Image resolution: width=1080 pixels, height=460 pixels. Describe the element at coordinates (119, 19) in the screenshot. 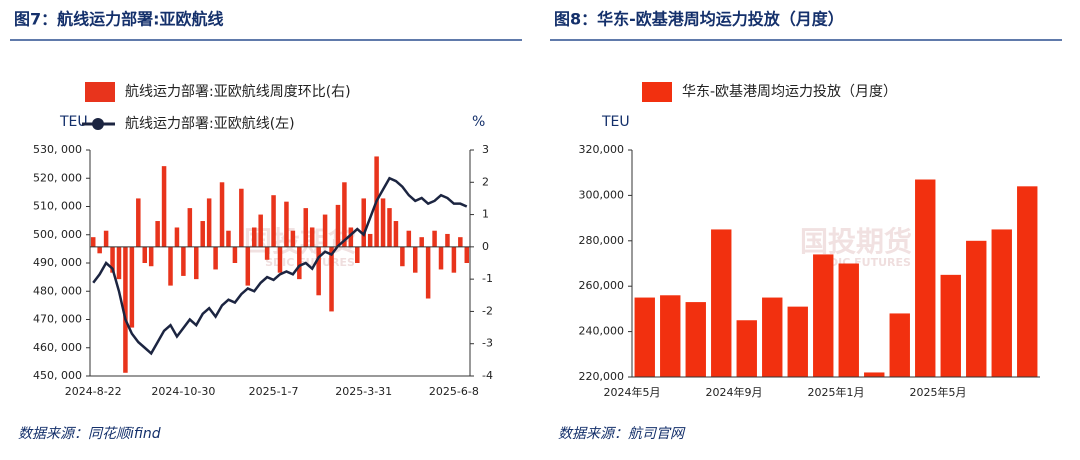

I see `panel-title: 图7：航线运力部署:亚欧航线` at that location.